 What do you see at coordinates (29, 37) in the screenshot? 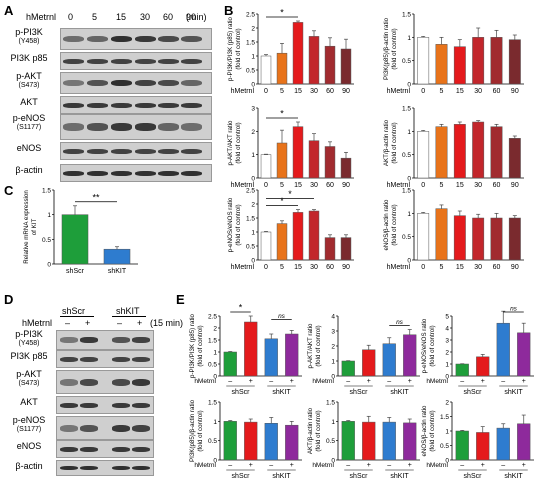
I see `panel-a-row-label: p-PI3K (Y458)` at bounding box center [29, 37].